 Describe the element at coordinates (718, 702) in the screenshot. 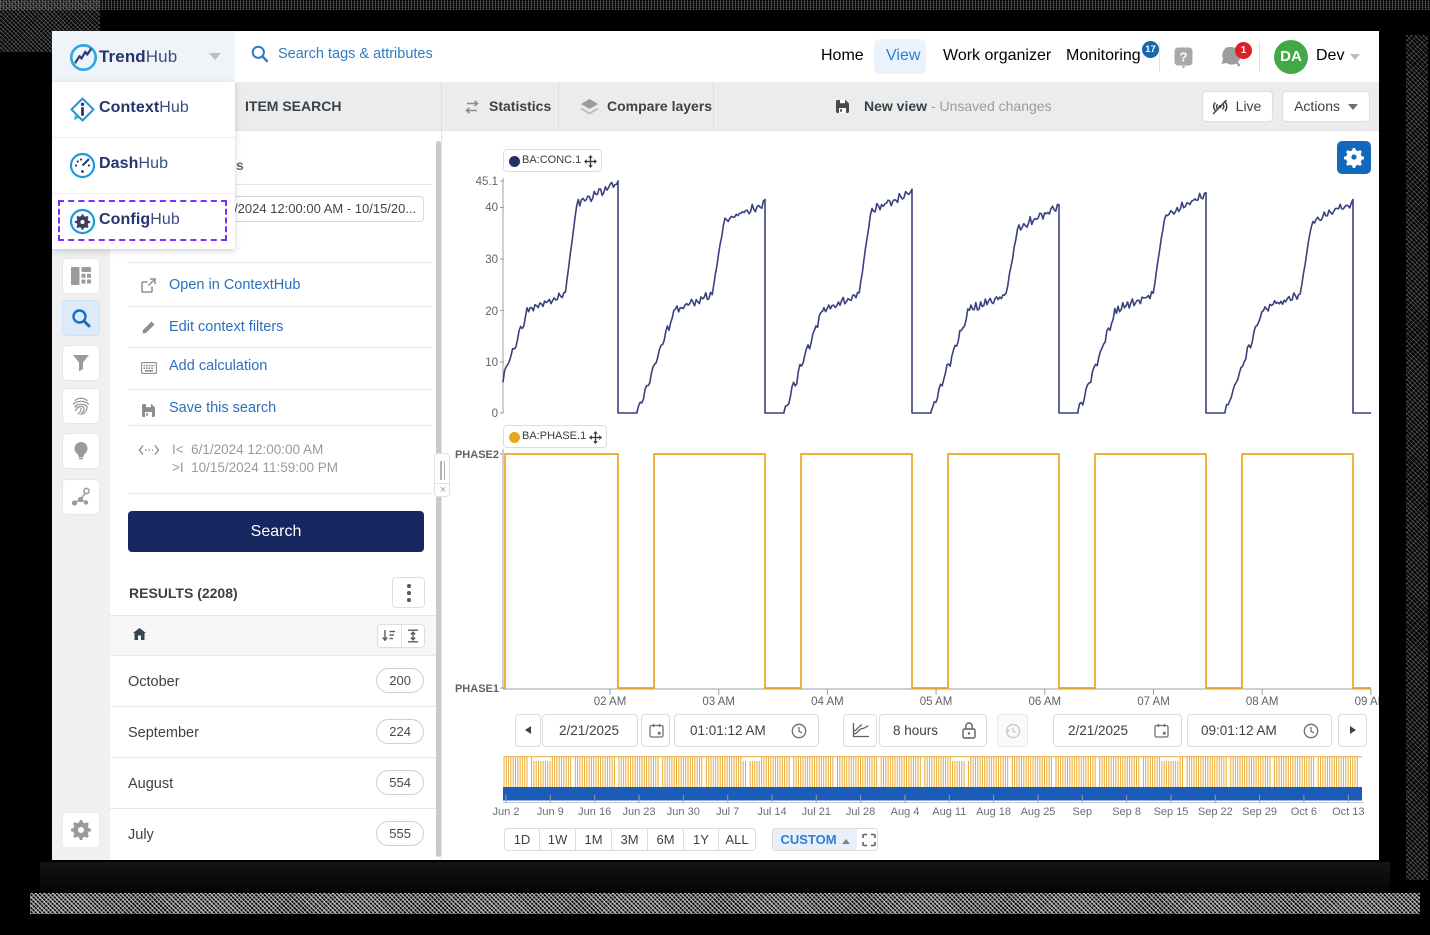

I see `svg-text: 03 AM` at that location.